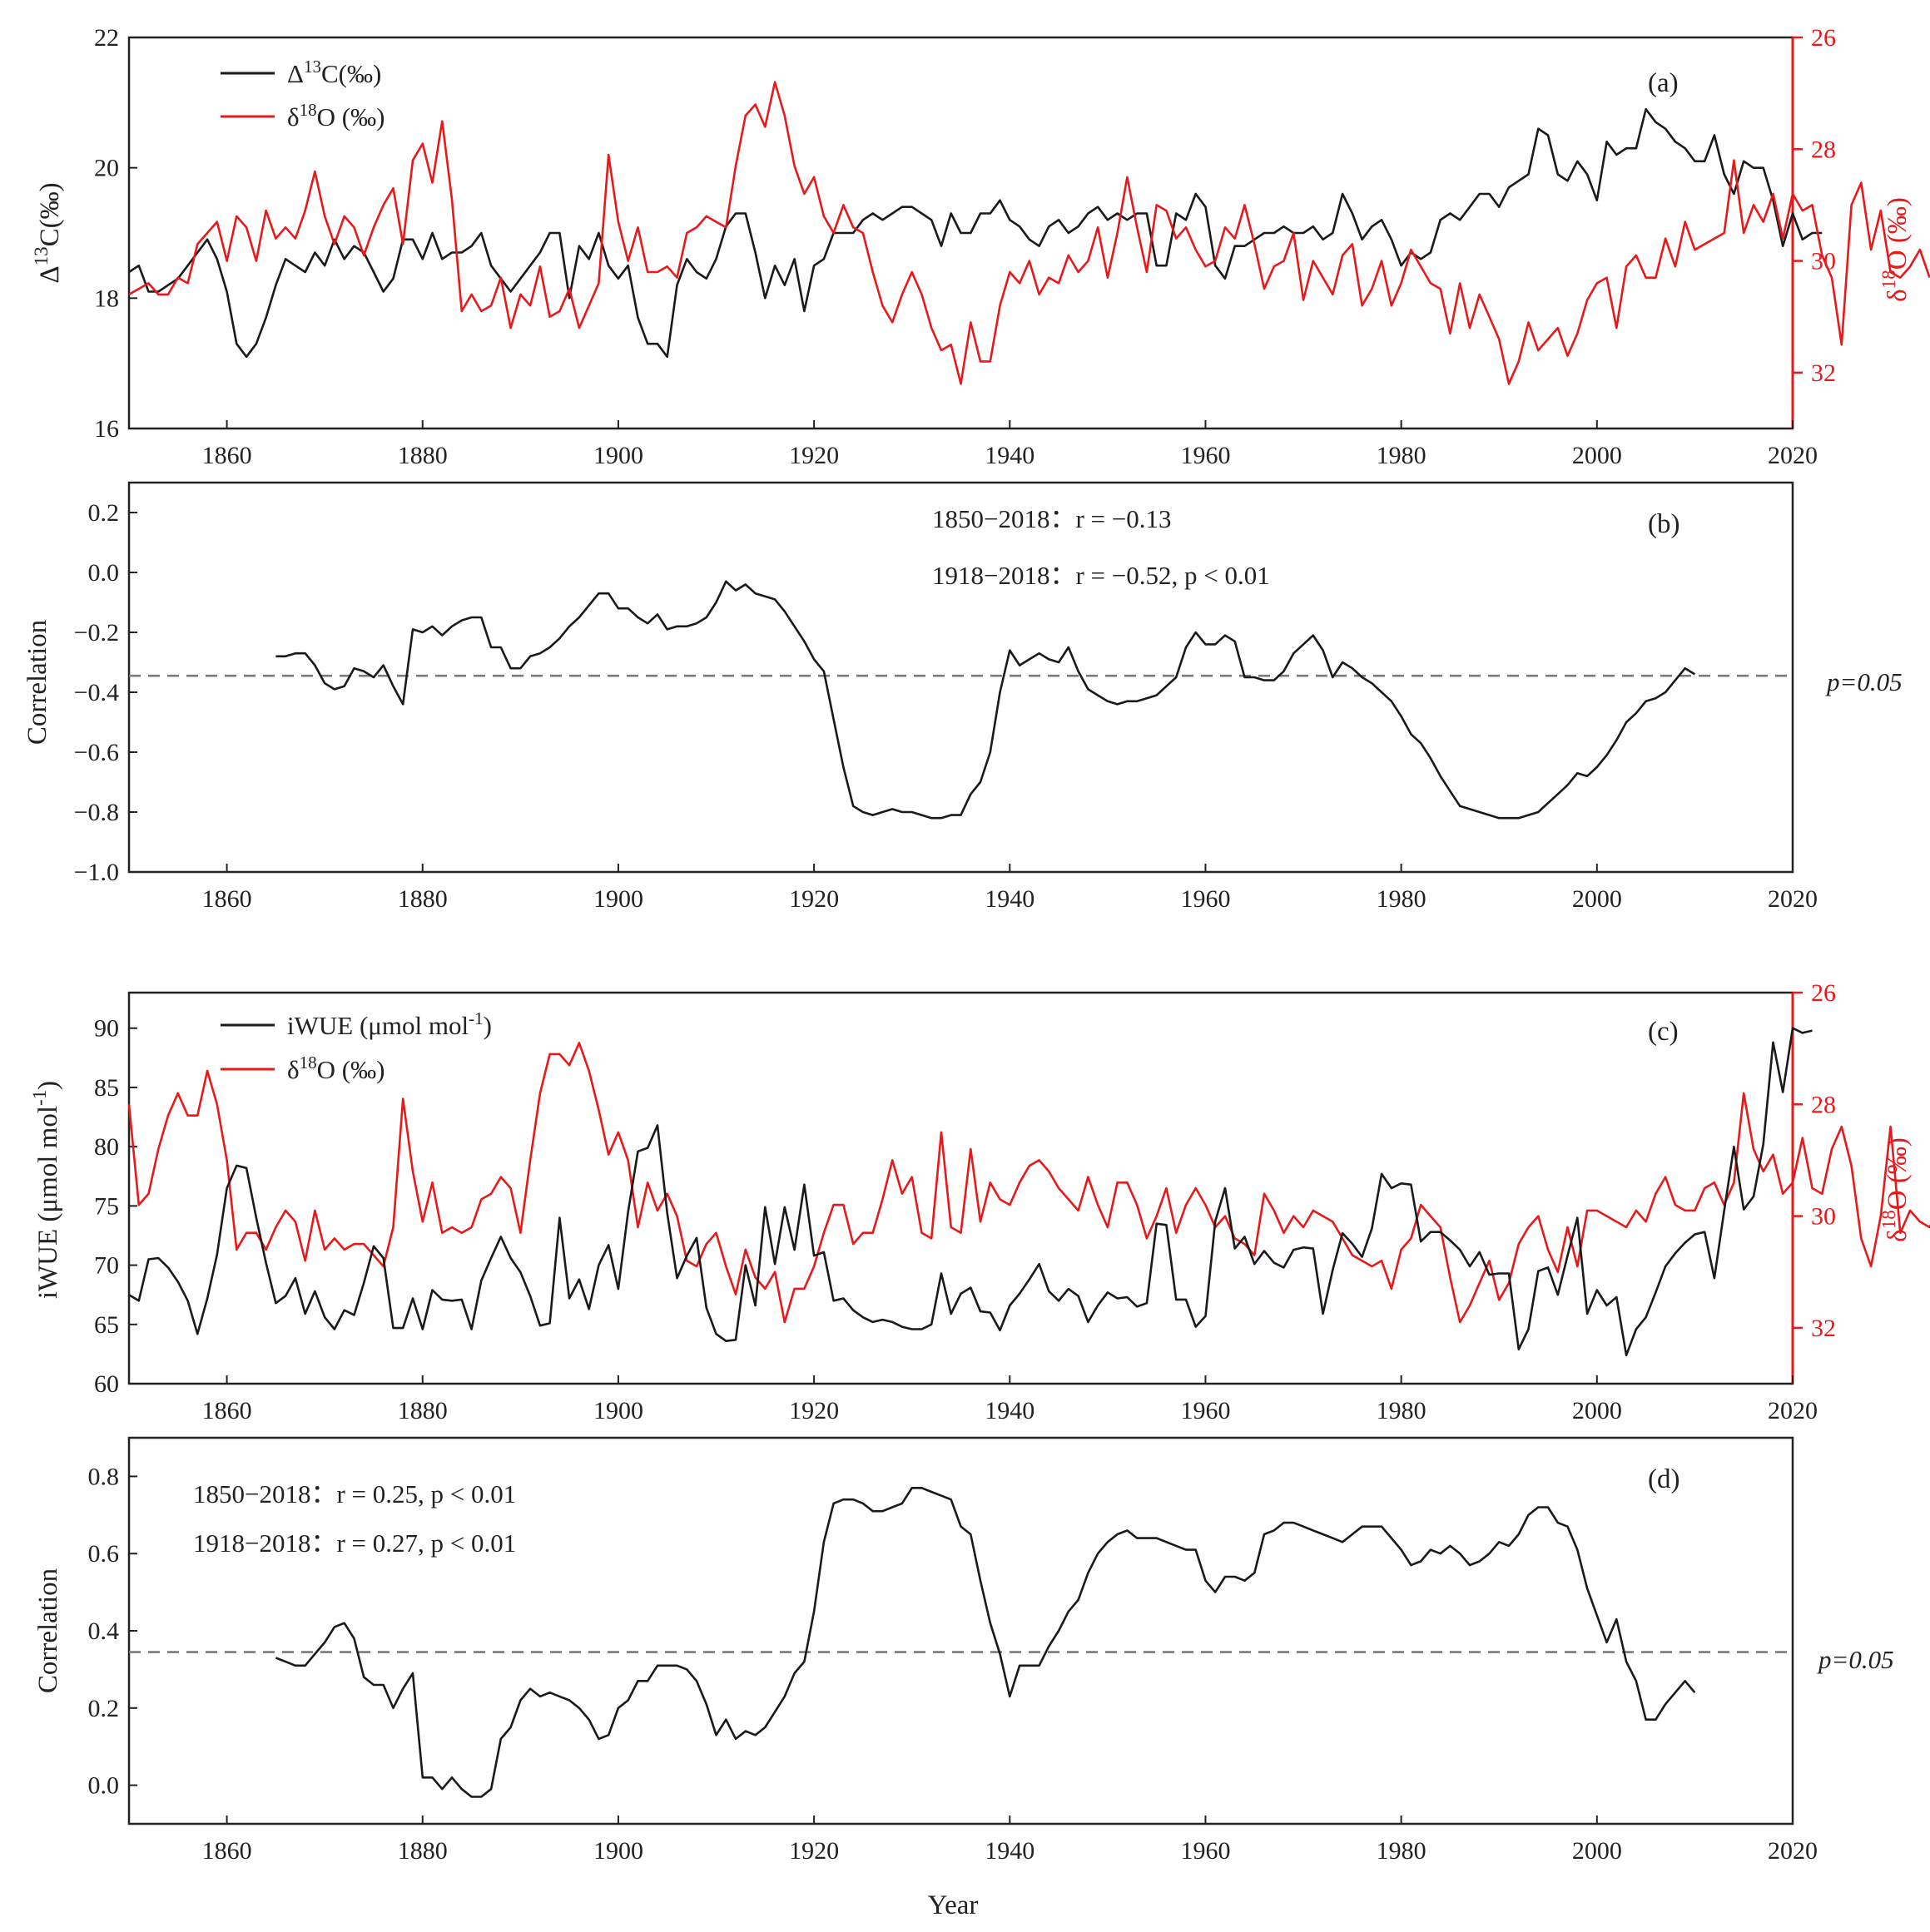  What do you see at coordinates (106, 1266) in the screenshot?
I see `y-left-tick-label: 70` at bounding box center [106, 1266].